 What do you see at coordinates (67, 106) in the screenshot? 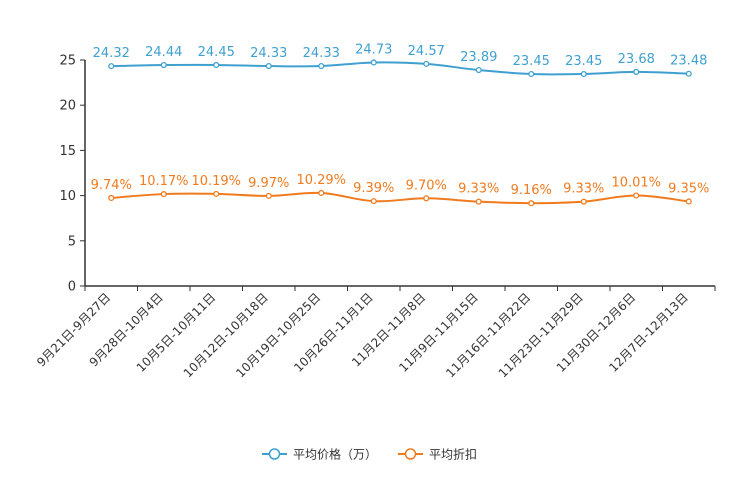
I see `y-tick-label: 20` at bounding box center [67, 106].